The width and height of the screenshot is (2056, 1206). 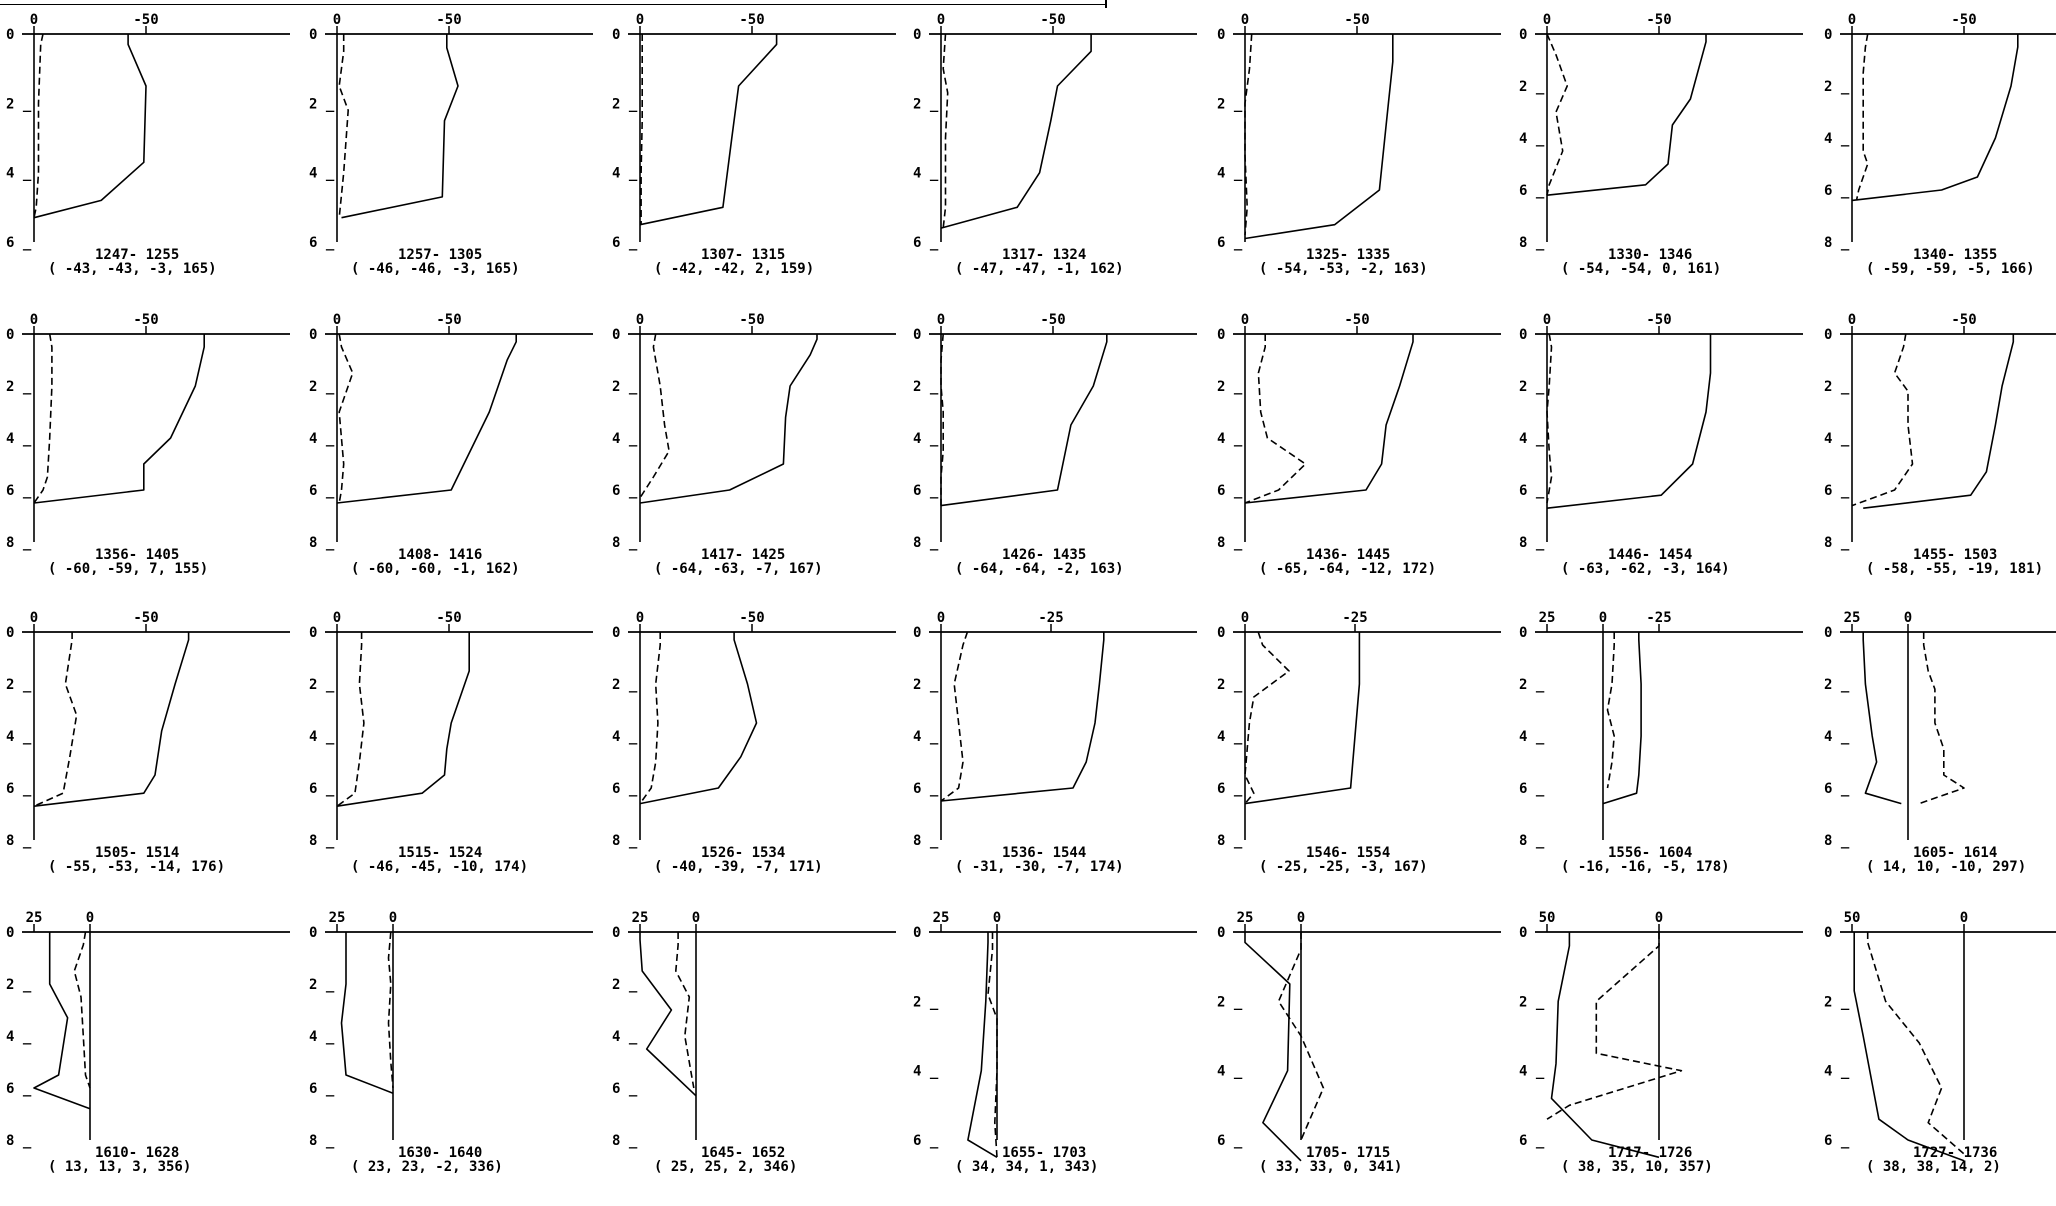 I want to click on panel-stats: ( -47, -47, -1, 162), so click(x=1039, y=269).